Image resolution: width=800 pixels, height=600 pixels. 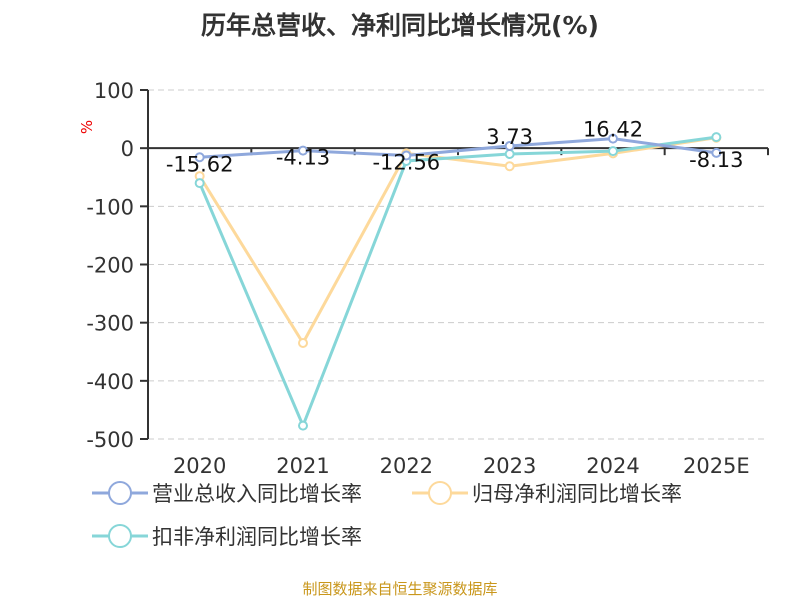 I want to click on legend-item-deducted-profit: 扣非净利润同比增长率, so click(x=226, y=536).